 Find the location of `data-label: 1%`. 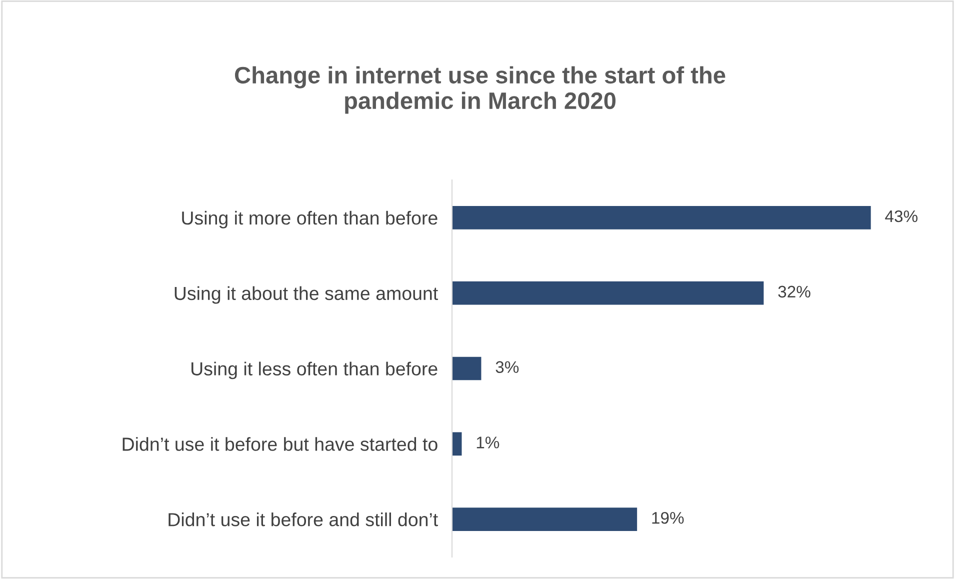

data-label: 1% is located at coordinates (488, 442).